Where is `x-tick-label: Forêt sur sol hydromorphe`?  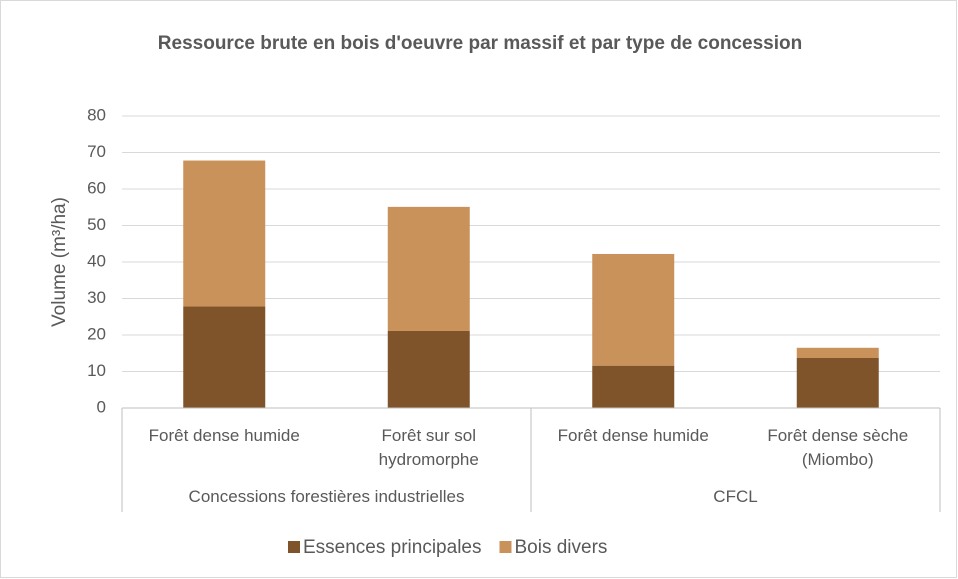
x-tick-label: Forêt sur sol hydromorphe is located at coordinates (428, 447).